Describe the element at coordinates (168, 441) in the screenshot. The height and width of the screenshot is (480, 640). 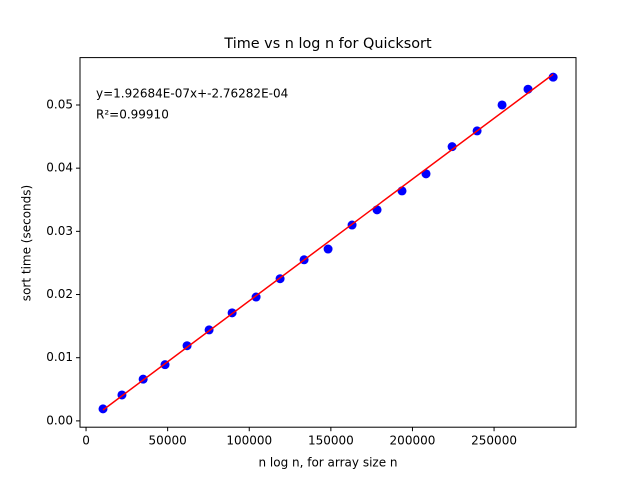
I see `x-tick-label: 50000` at that location.